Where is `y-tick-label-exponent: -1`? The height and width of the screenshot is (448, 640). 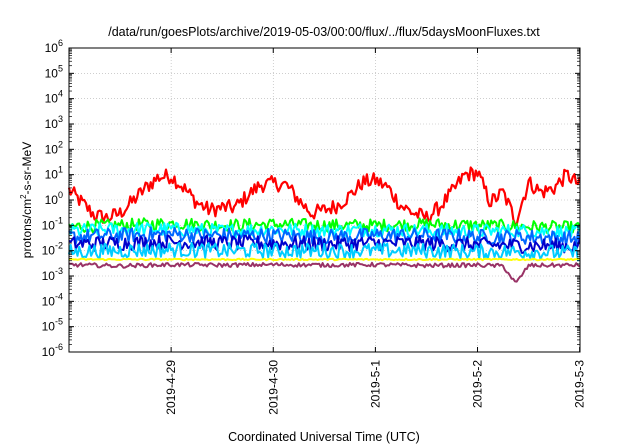
y-tick-label-exponent: -1 is located at coordinates (59, 220).